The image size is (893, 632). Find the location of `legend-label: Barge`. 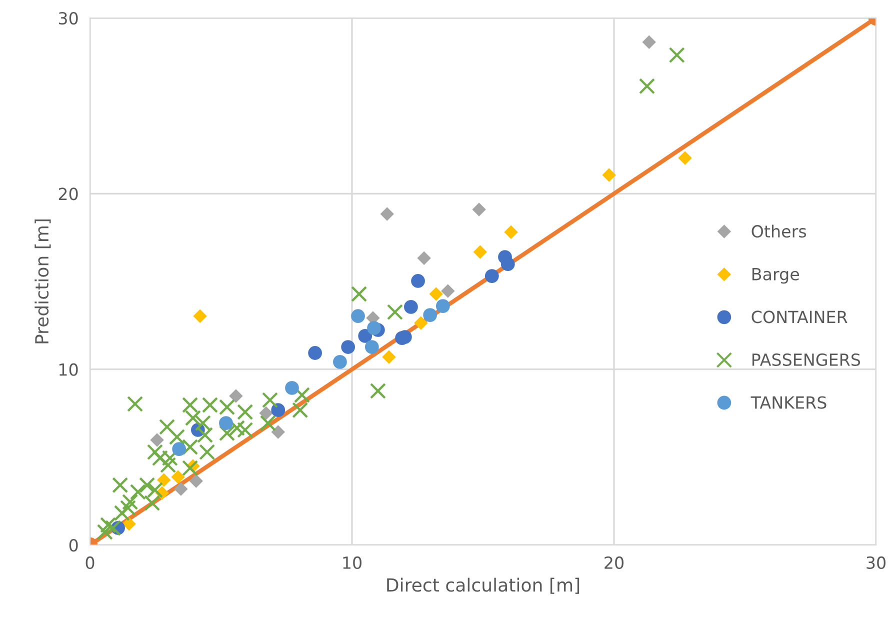

legend-label: Barge is located at coordinates (775, 276).